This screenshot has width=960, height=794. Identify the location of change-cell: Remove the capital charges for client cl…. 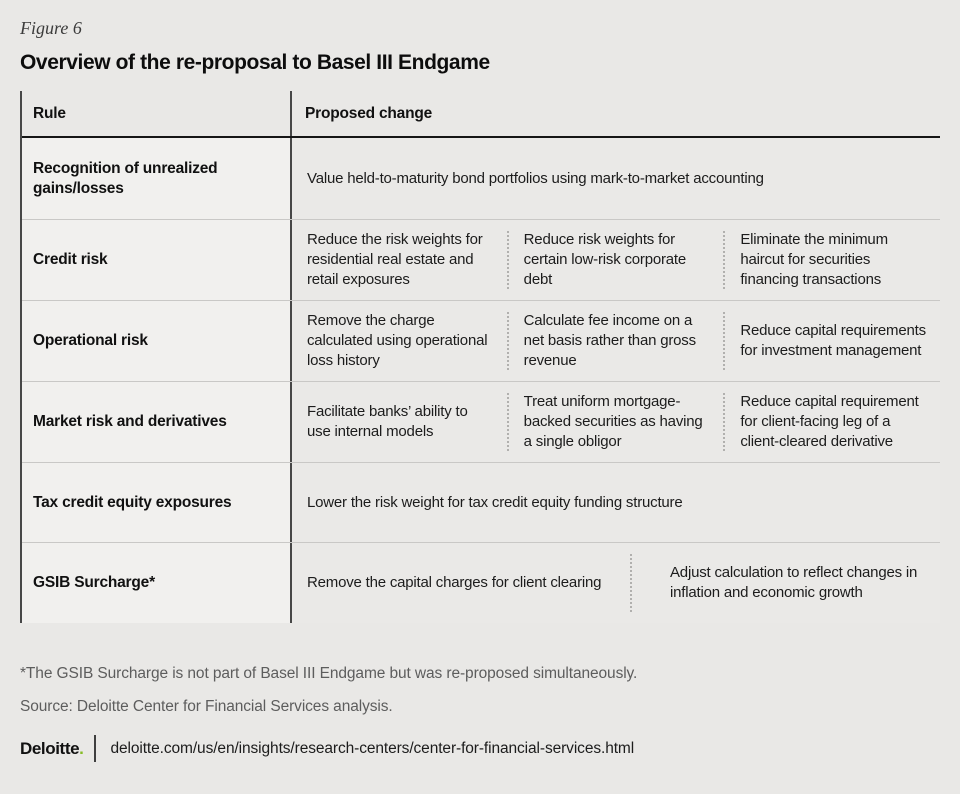
(454, 582).